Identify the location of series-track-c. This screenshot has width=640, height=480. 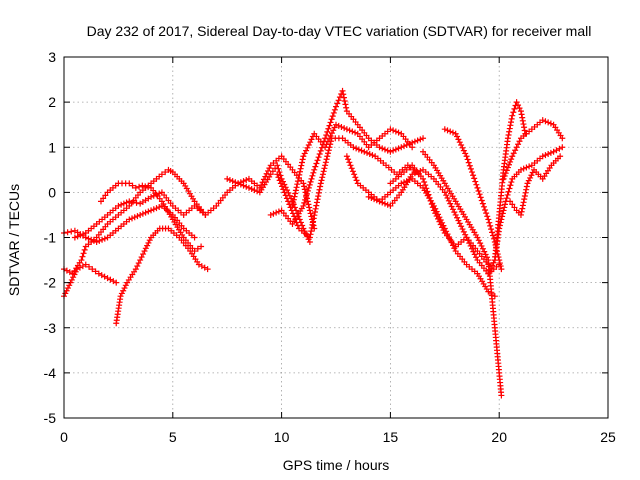
(90, 280).